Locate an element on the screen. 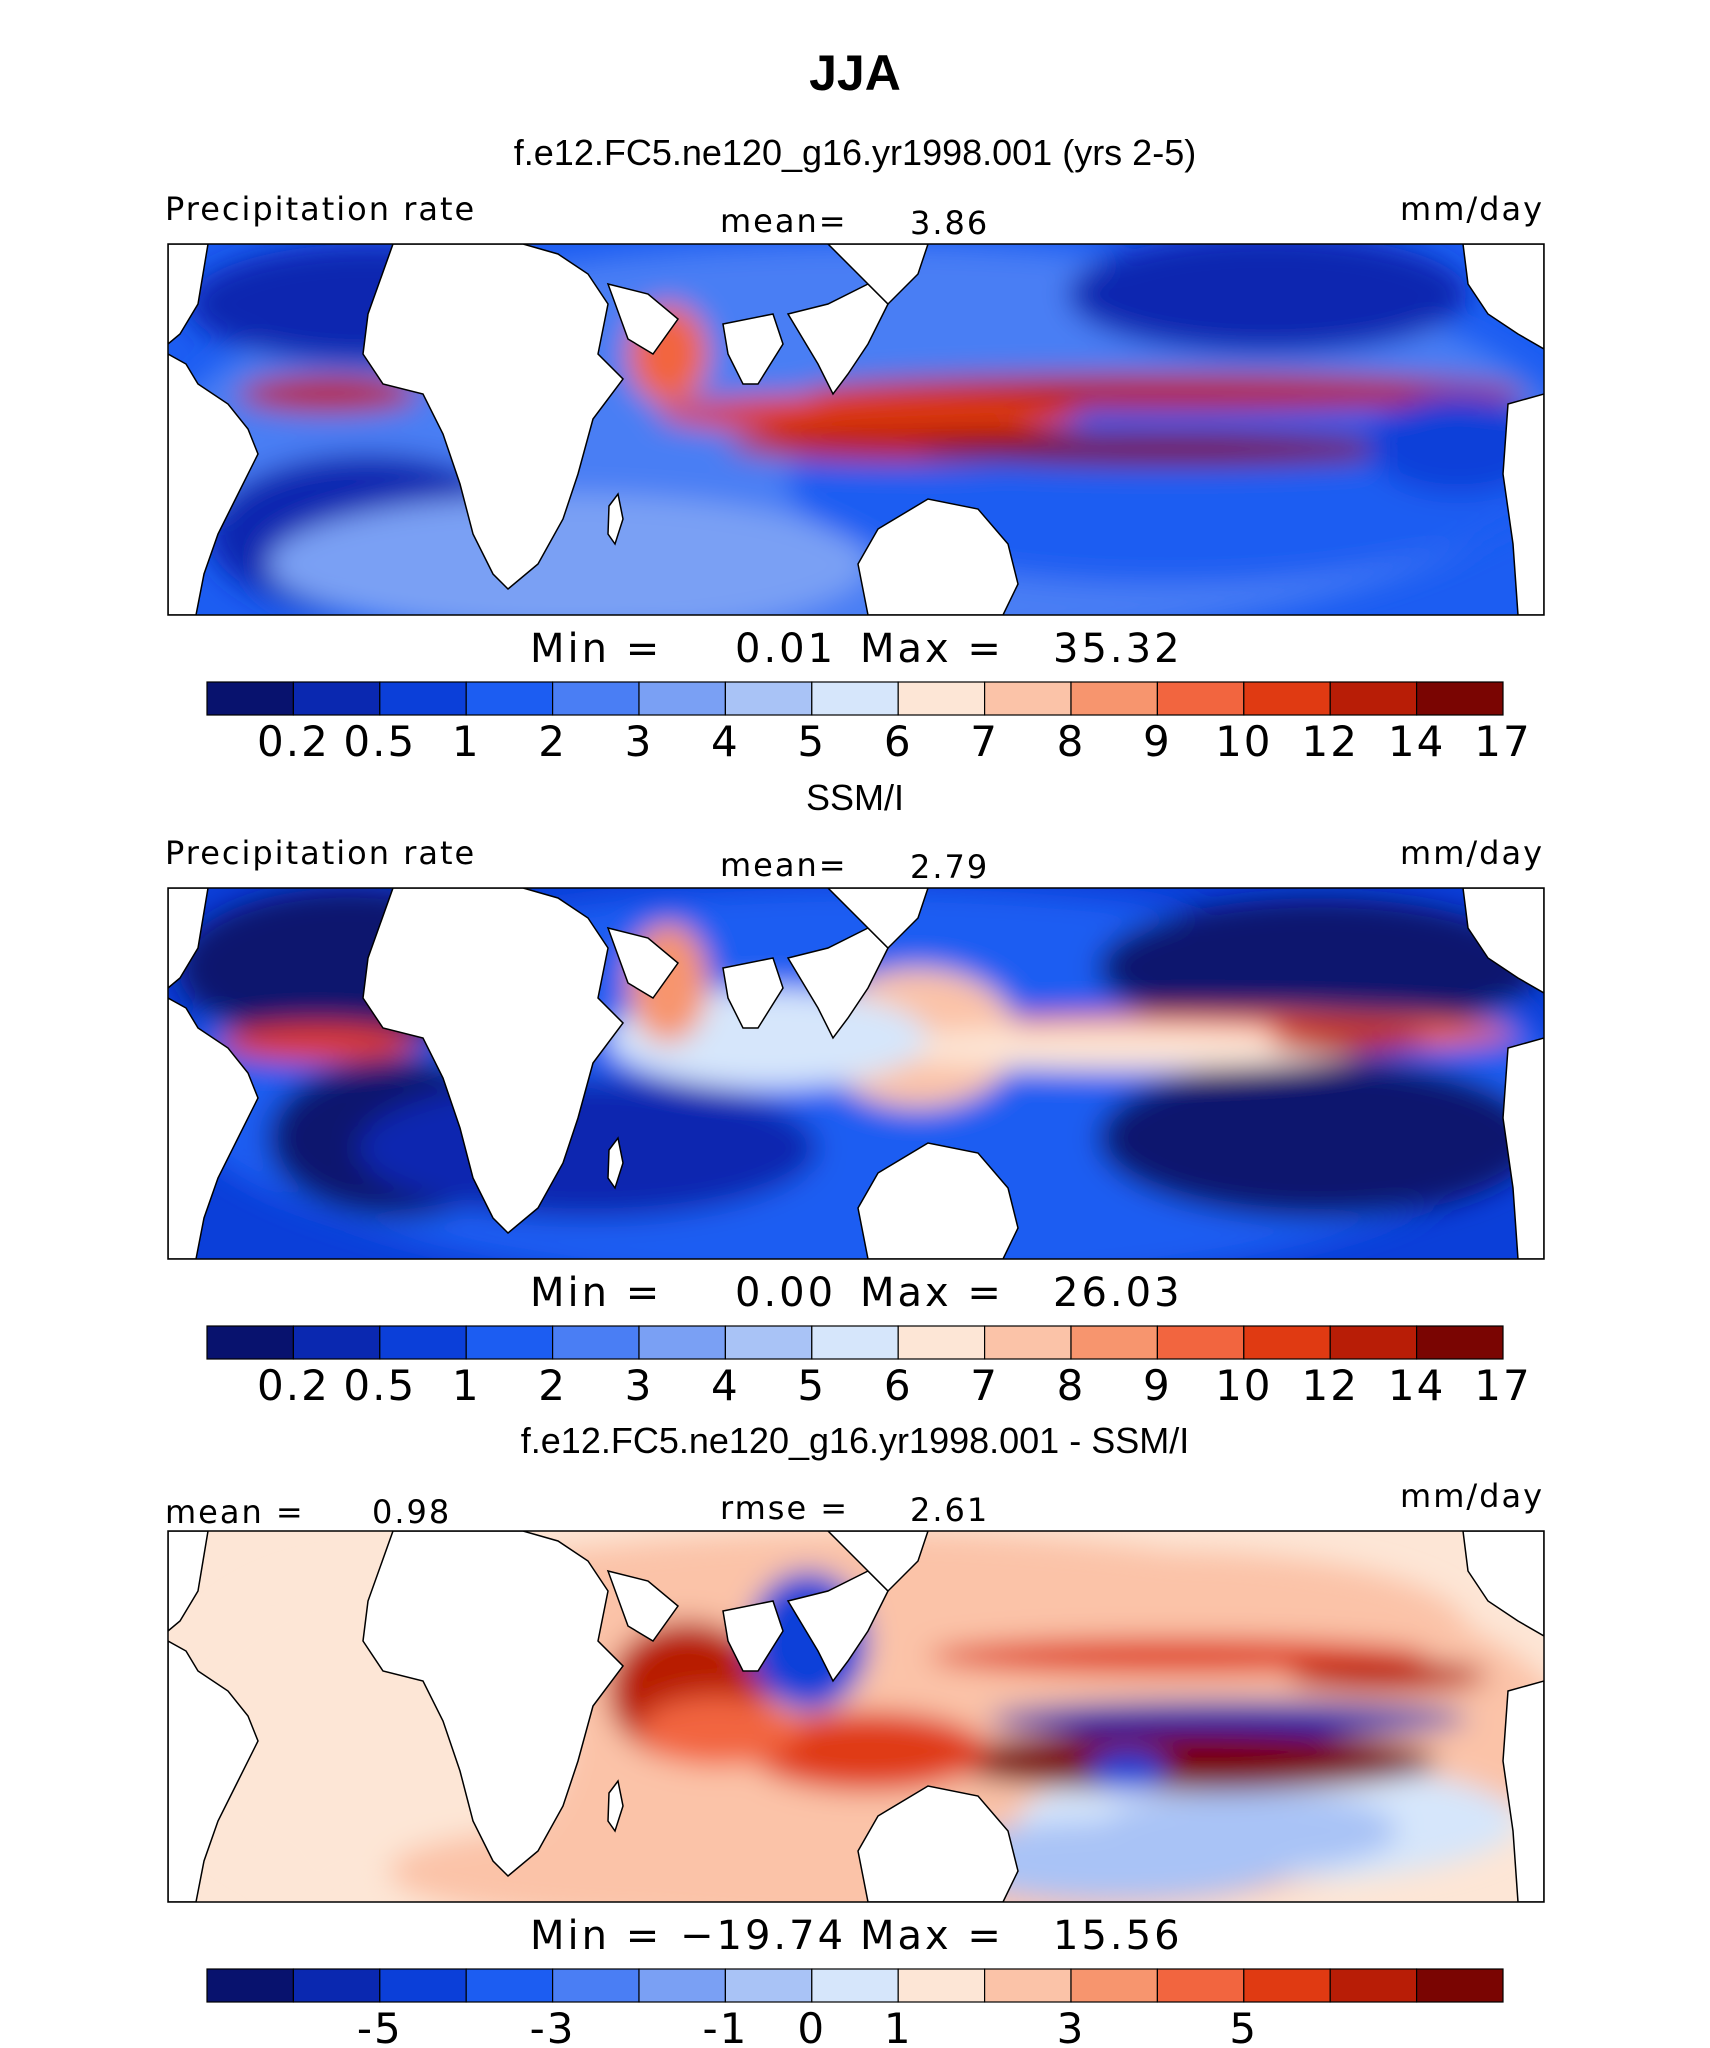 This screenshot has height=2048, width=1710. colorbar-tick-label: 0 is located at coordinates (811, 2026).